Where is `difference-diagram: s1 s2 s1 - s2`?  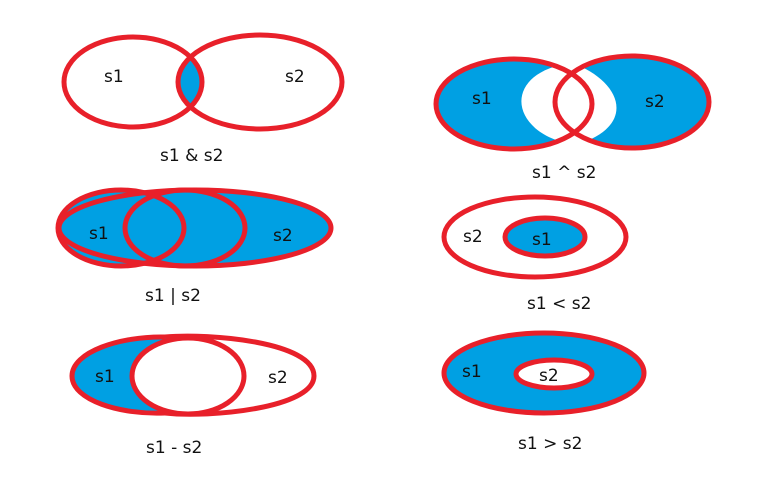 difference-diagram: s1 s2 s1 - s2 is located at coordinates (193, 395).